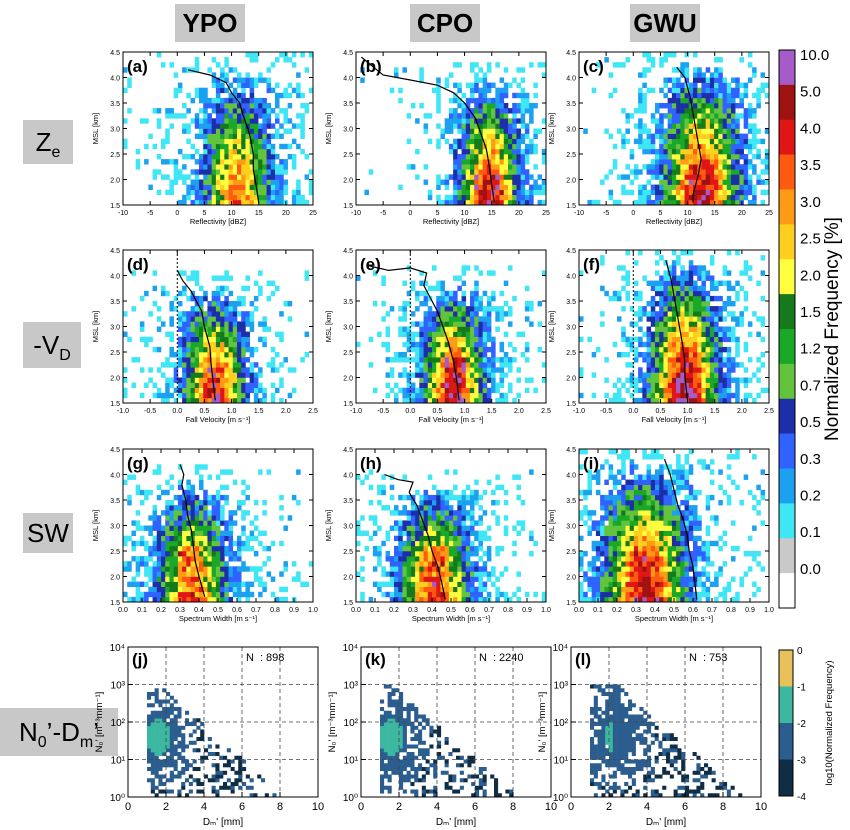 This screenshot has height=830, width=850. What do you see at coordinates (256, 610) in the screenshot?
I see `x-tick-label: 0.7` at bounding box center [256, 610].